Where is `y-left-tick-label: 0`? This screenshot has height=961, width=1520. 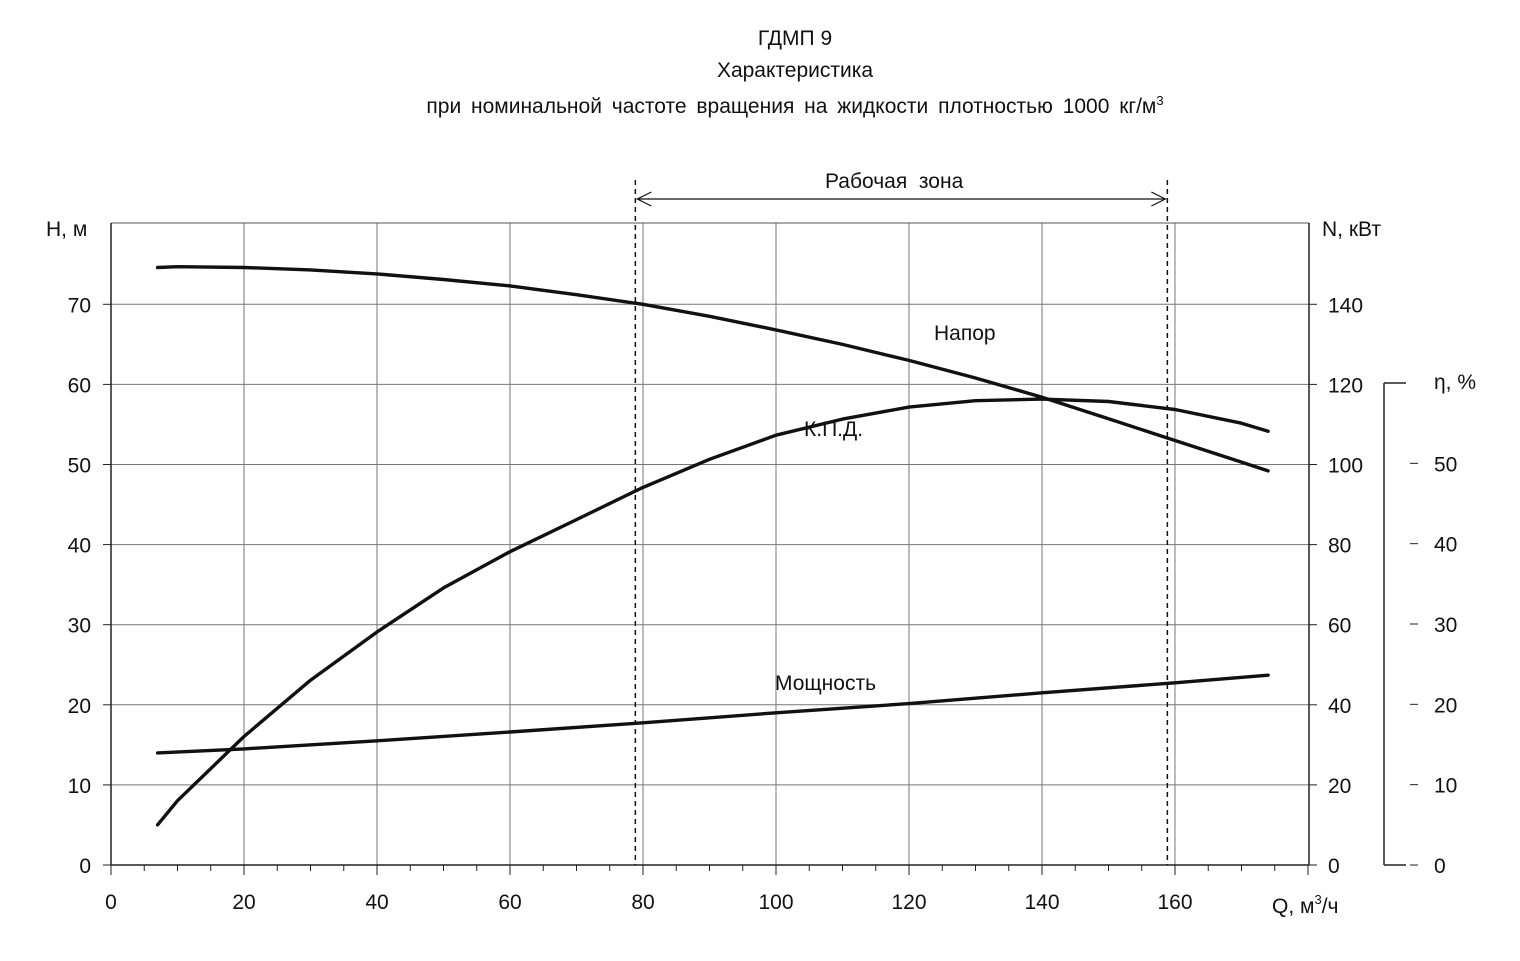
y-left-tick-label: 0 is located at coordinates (85, 866).